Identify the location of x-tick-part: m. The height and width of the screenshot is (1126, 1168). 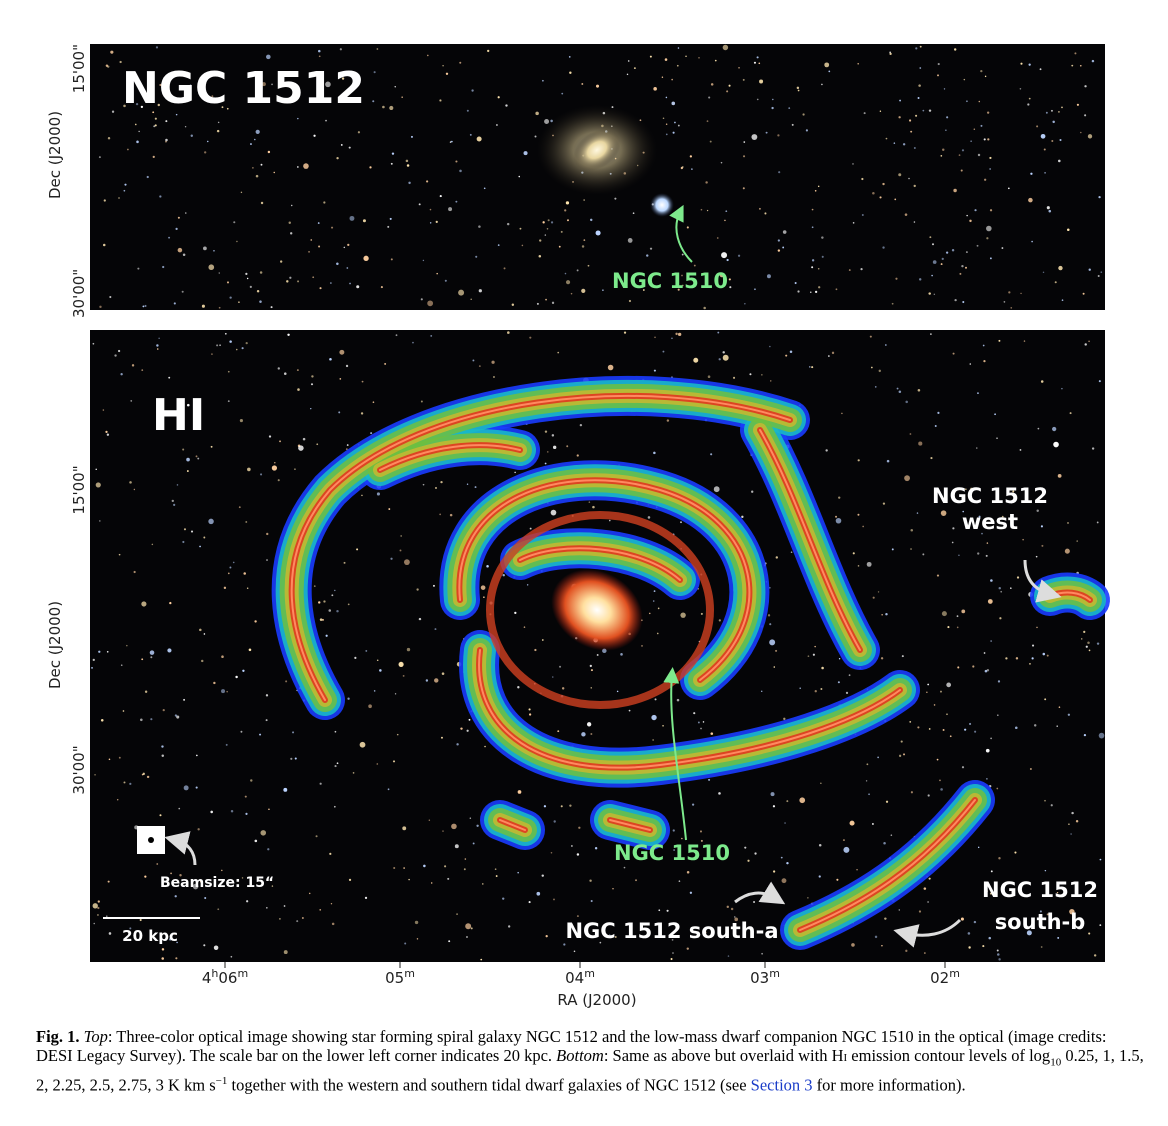
(954, 973).